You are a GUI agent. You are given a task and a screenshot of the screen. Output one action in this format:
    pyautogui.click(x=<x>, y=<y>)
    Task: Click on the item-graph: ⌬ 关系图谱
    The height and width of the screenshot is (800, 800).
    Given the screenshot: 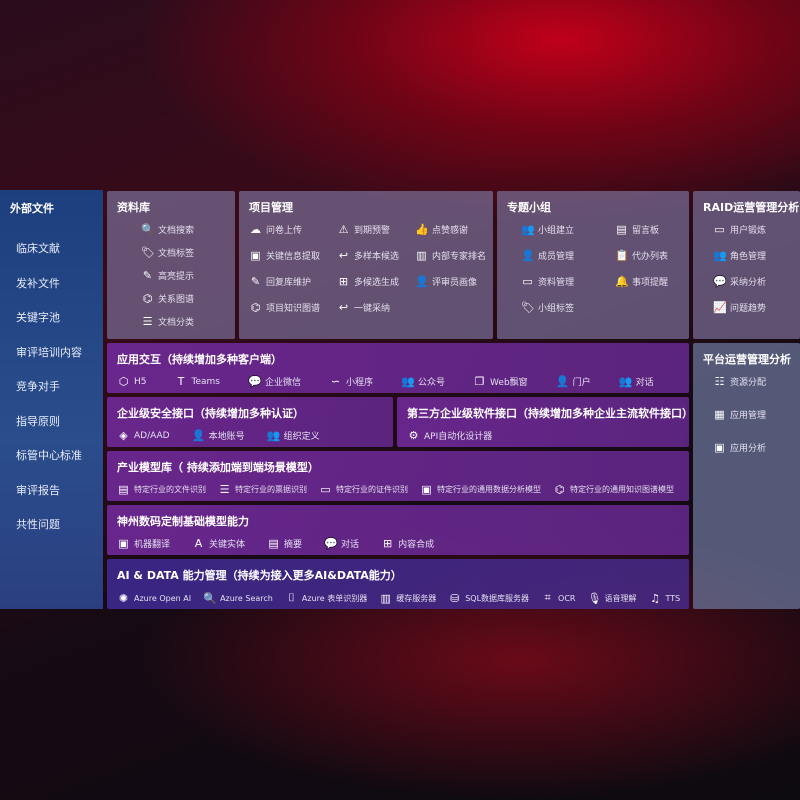 What is the action you would take?
    pyautogui.click(x=183, y=298)
    